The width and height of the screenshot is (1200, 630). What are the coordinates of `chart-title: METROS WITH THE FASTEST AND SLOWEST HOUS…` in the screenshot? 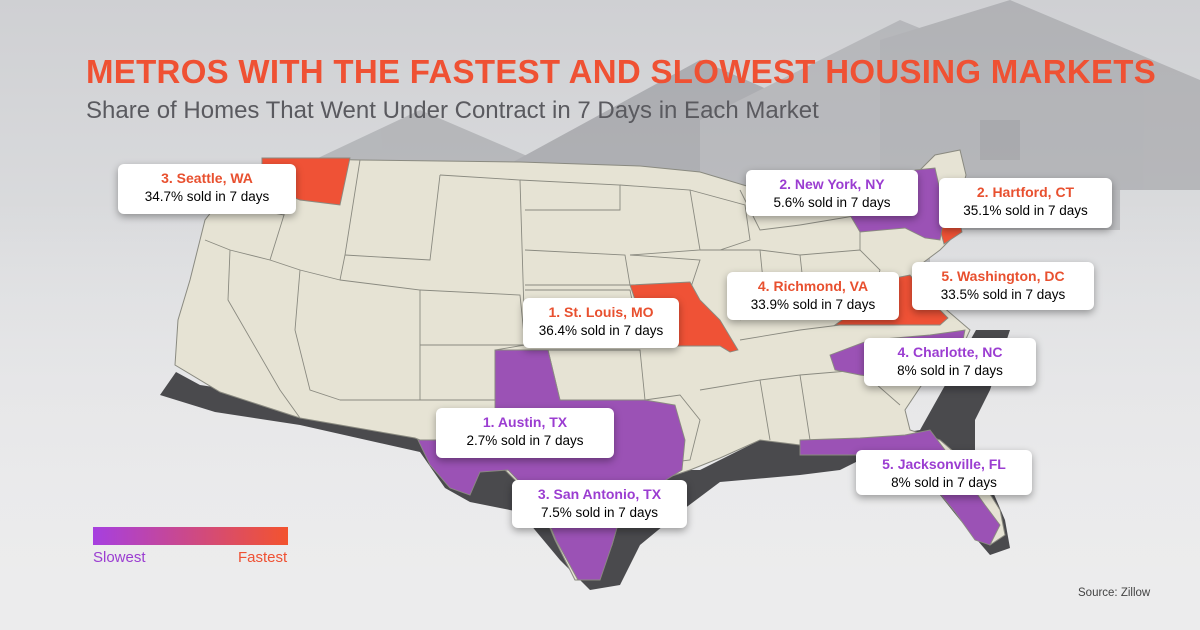 It's located at (621, 71).